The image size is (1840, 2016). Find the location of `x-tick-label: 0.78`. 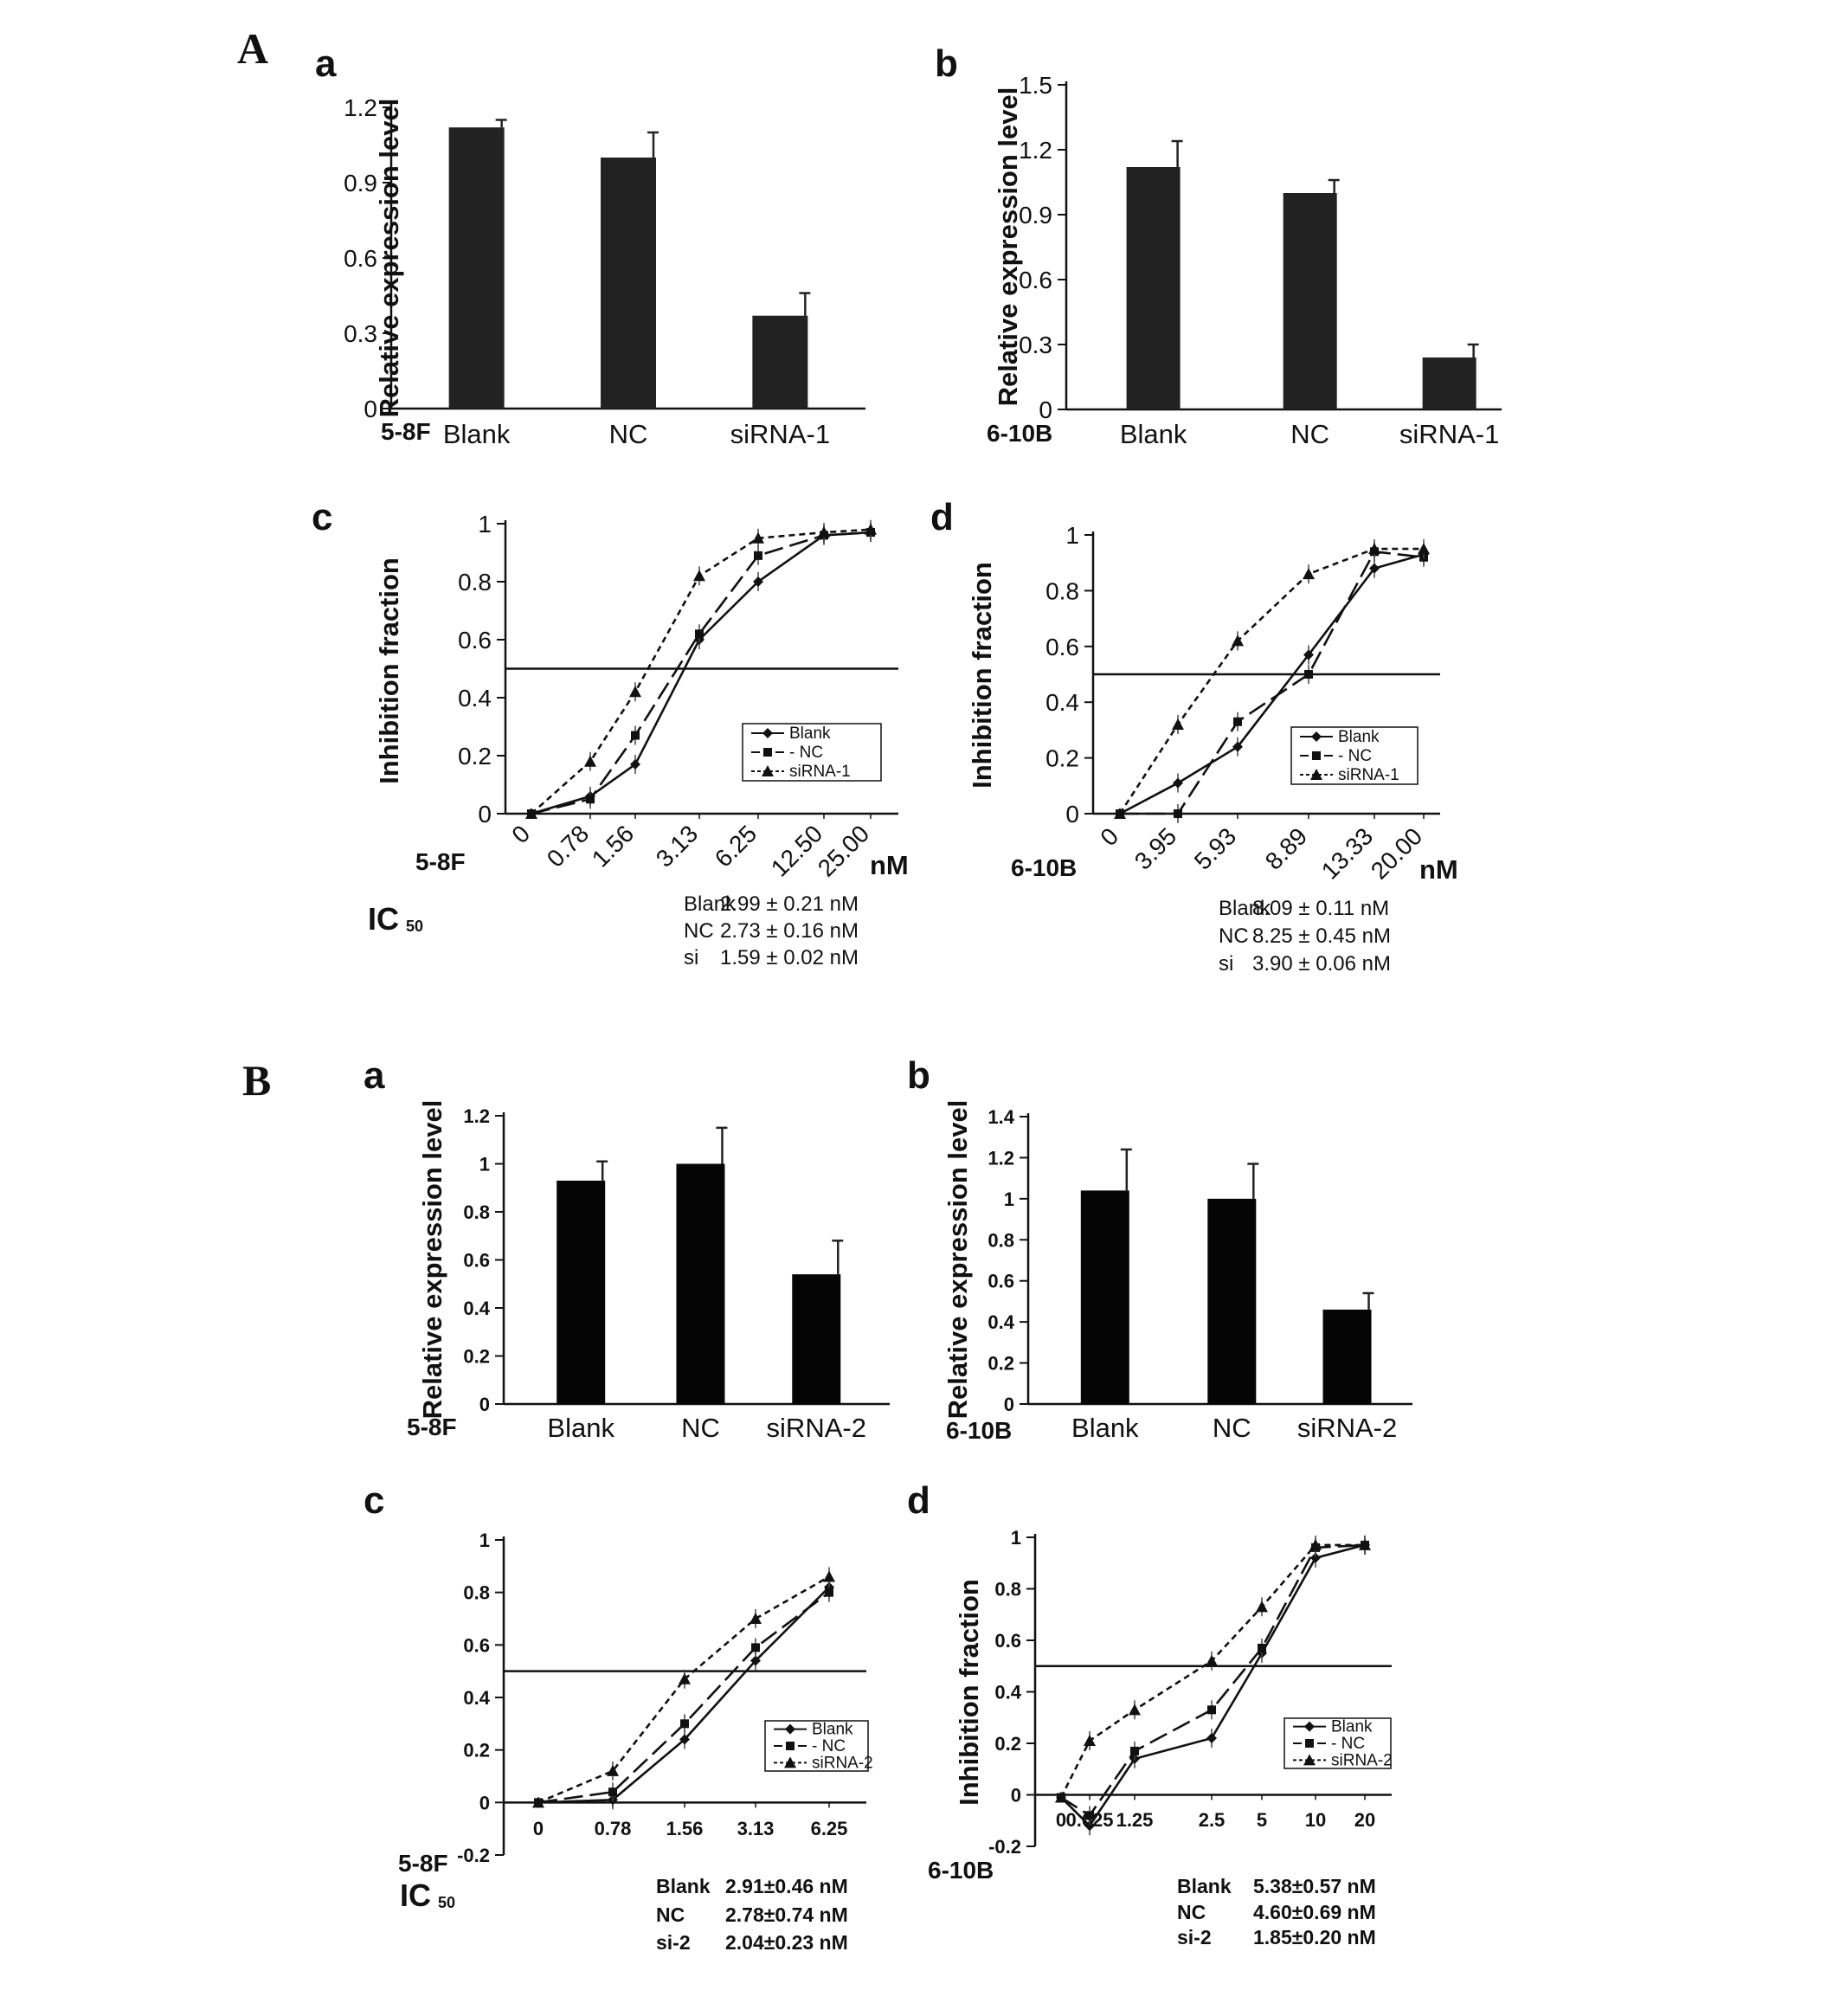

x-tick-label: 0.78 is located at coordinates (568, 846).